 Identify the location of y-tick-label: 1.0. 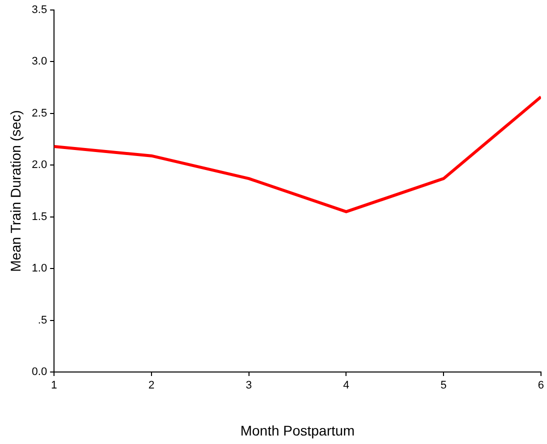
(40, 268).